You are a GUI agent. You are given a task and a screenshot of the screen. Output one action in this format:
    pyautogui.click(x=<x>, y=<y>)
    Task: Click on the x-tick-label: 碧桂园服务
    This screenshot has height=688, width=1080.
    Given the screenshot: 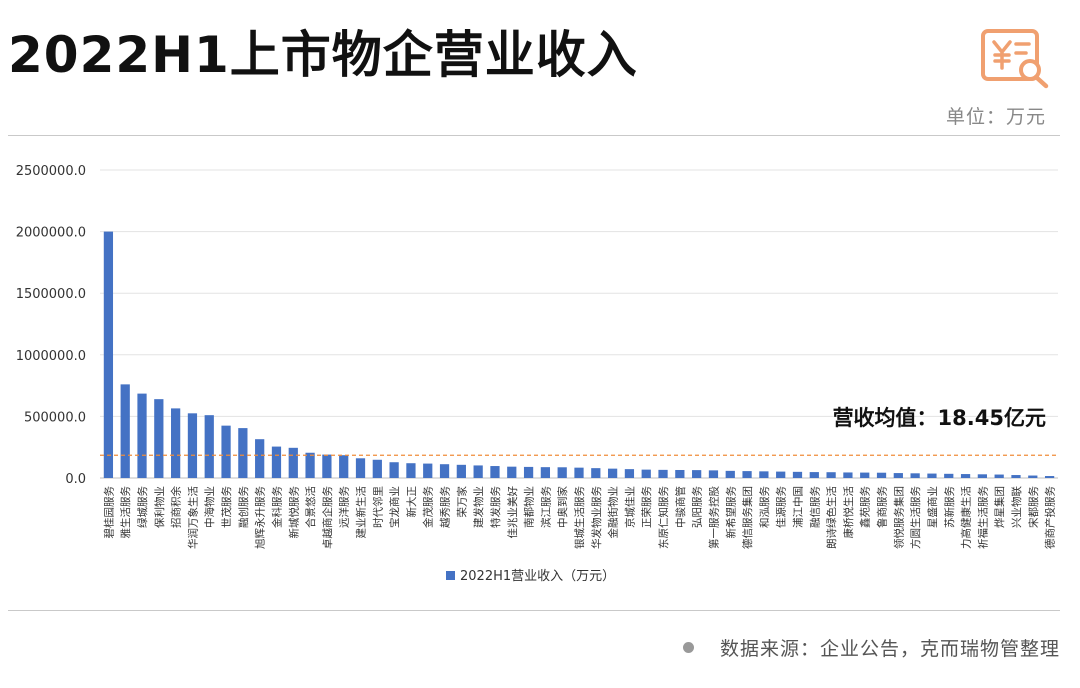 What is the action you would take?
    pyautogui.click(x=108, y=512)
    